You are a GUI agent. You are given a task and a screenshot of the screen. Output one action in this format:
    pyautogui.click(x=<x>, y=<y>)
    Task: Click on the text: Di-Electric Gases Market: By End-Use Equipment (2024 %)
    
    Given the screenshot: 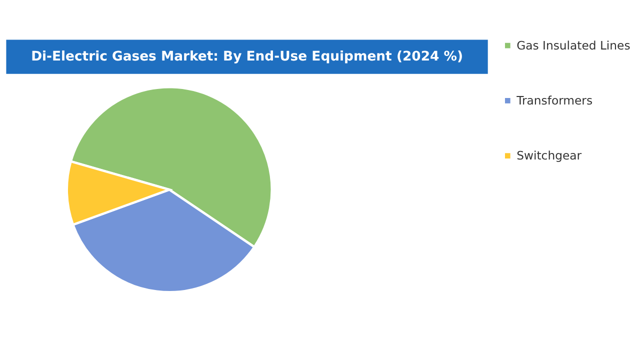 What is the action you would take?
    pyautogui.click(x=247, y=57)
    